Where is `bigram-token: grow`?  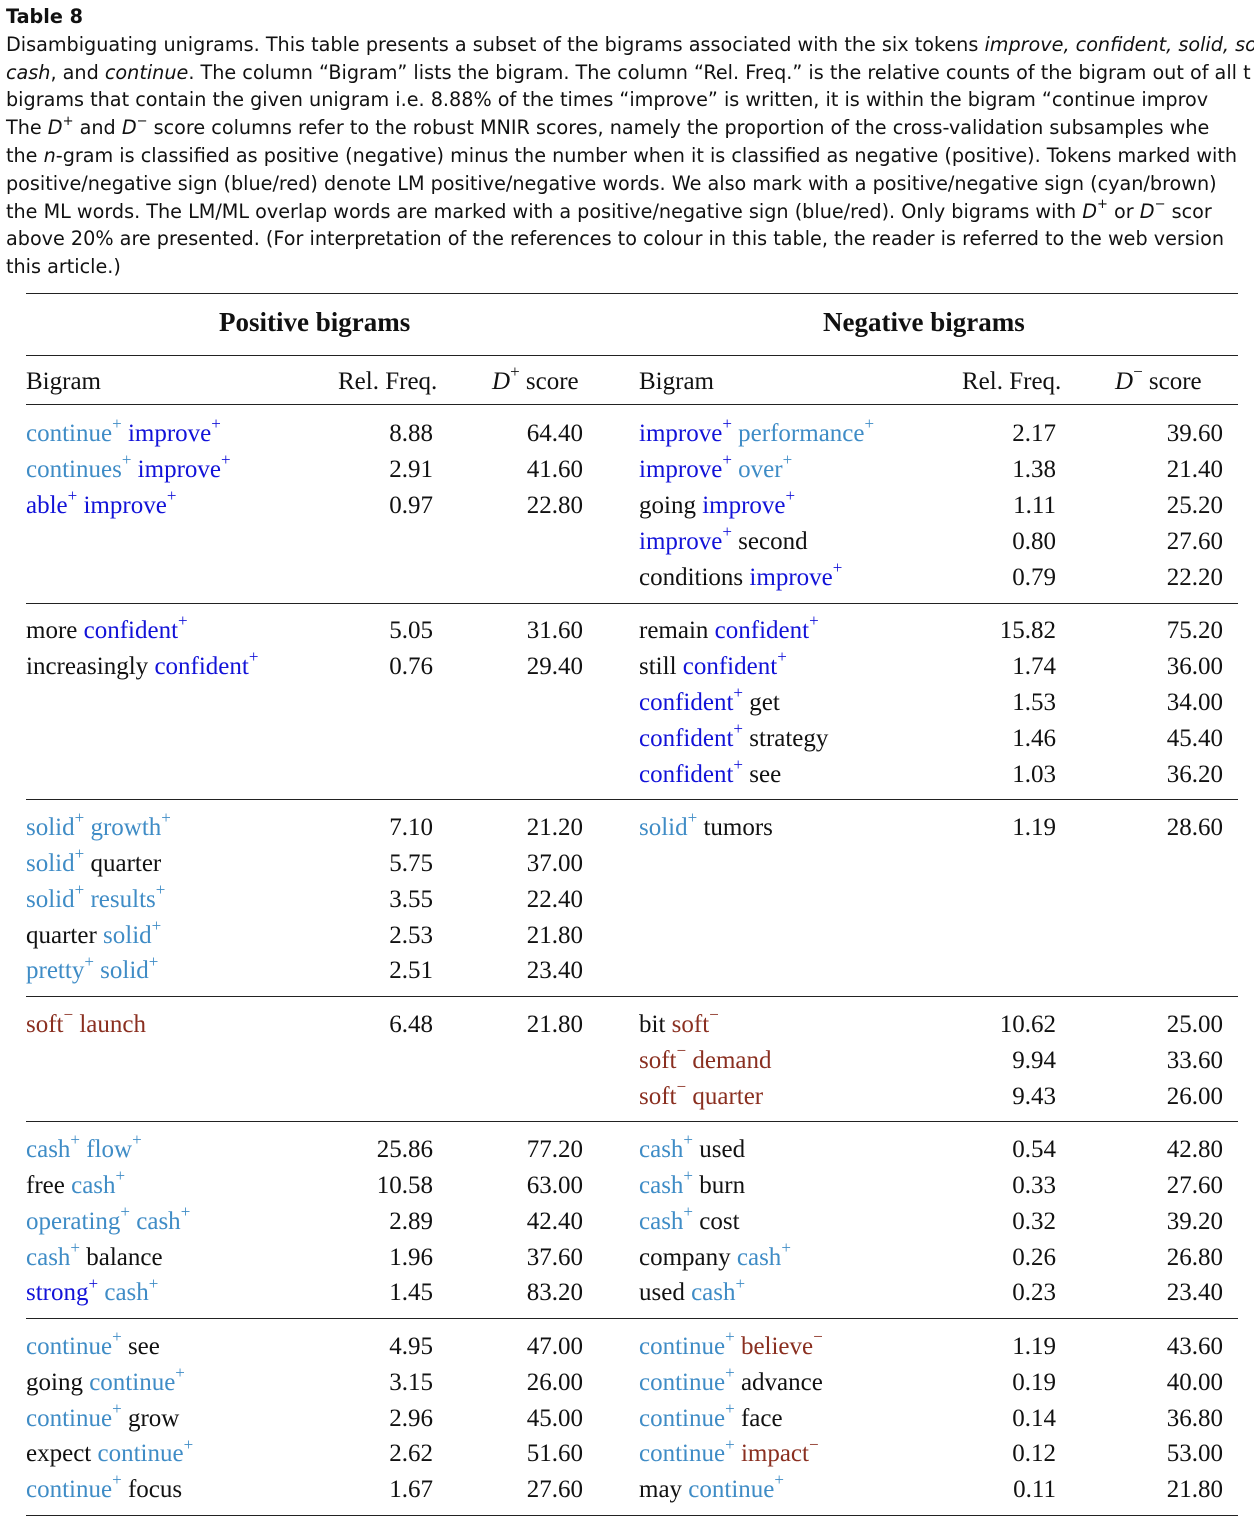 bigram-token: grow is located at coordinates (153, 1418).